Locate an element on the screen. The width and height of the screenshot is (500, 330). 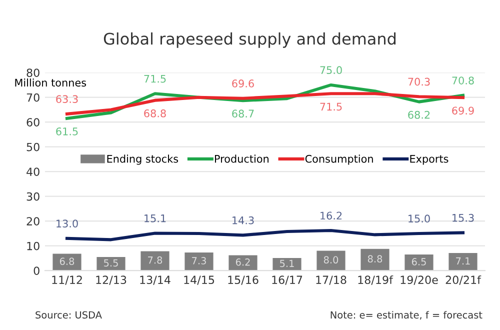
data-label: 68.7 is located at coordinates (243, 114).